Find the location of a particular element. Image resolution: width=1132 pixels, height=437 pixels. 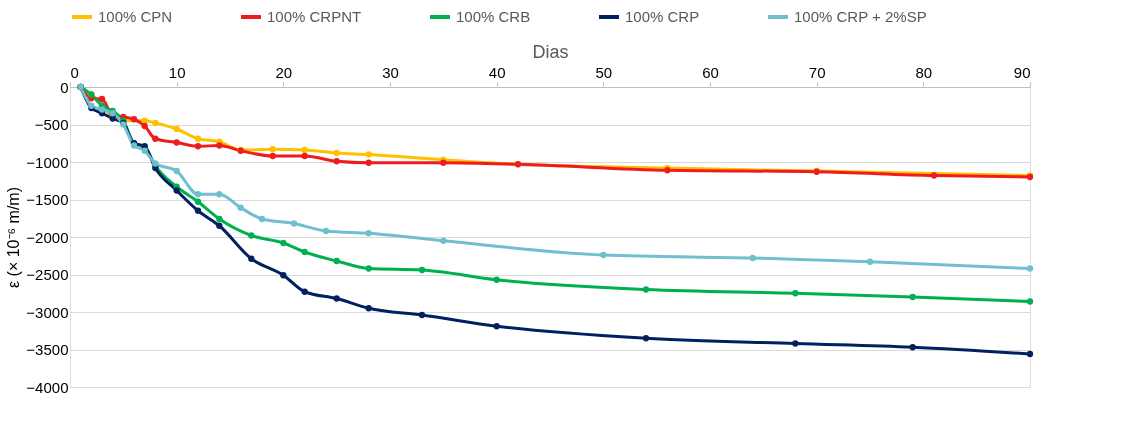

legend-label: 100% CRP is located at coordinates (662, 16).